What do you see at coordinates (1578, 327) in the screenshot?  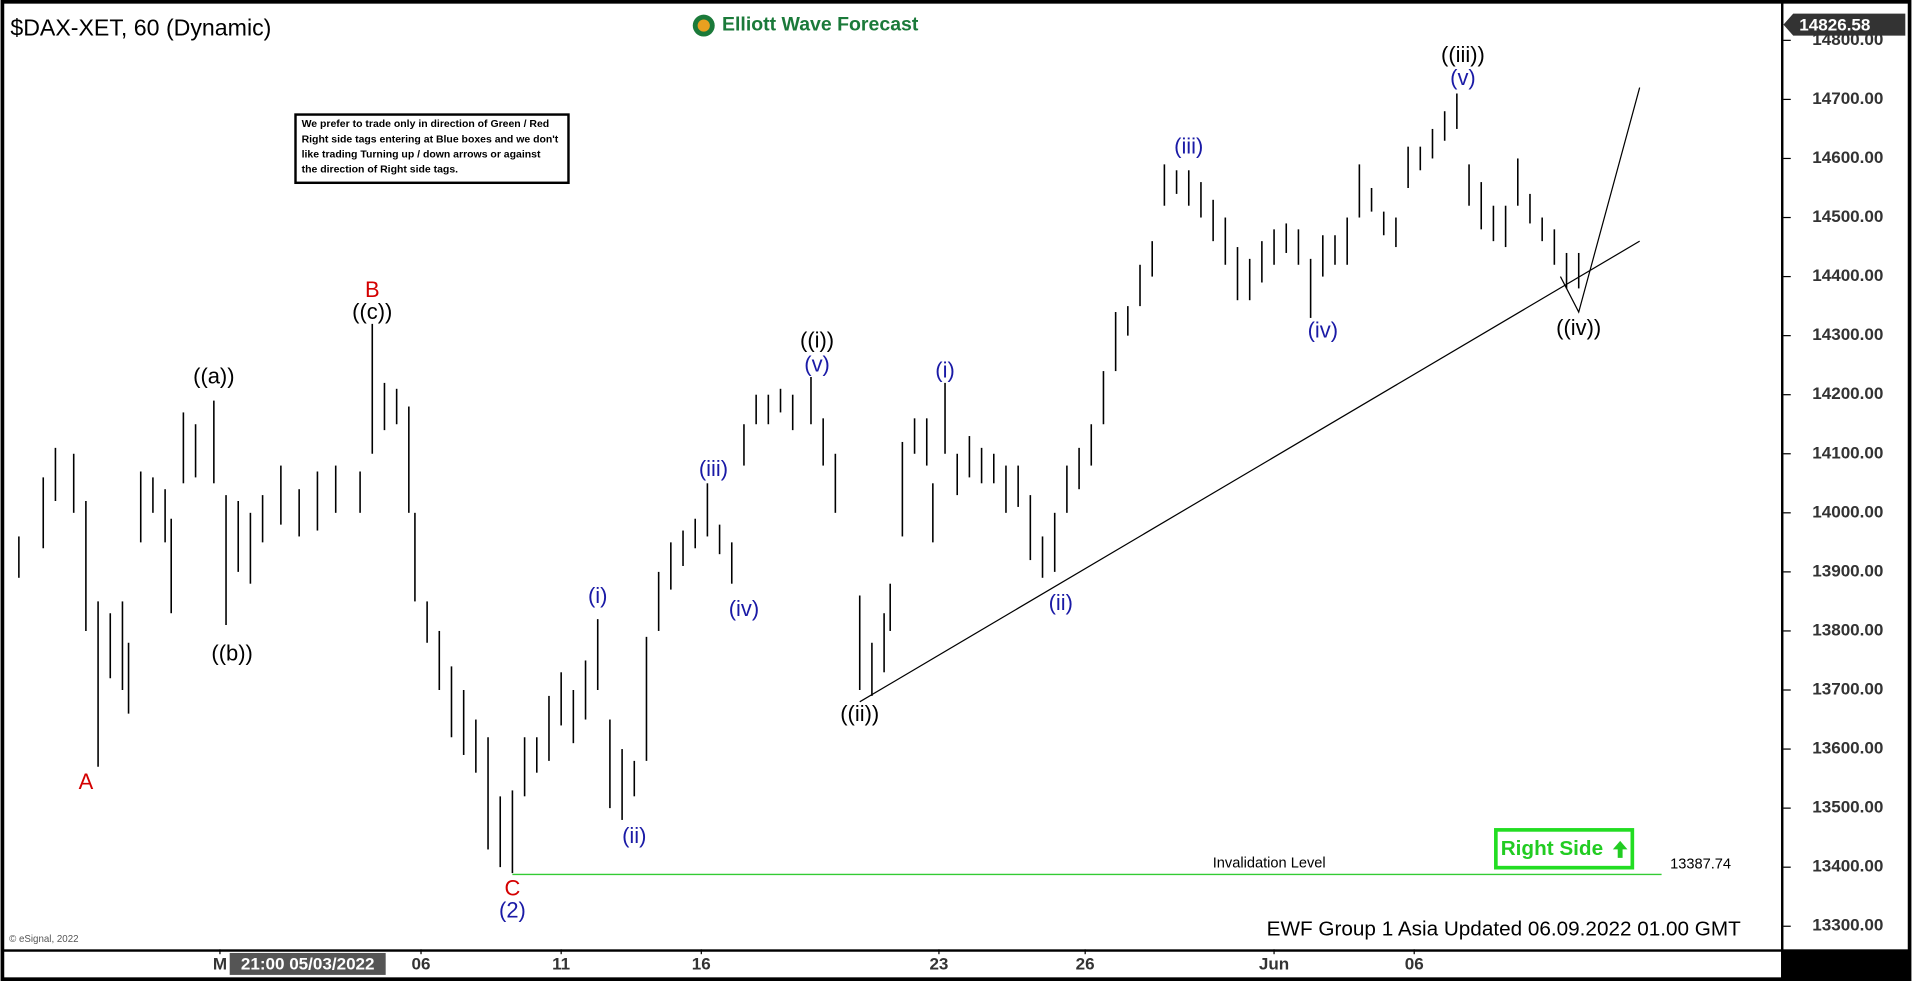 I see `wave-label: ((iv))` at bounding box center [1578, 327].